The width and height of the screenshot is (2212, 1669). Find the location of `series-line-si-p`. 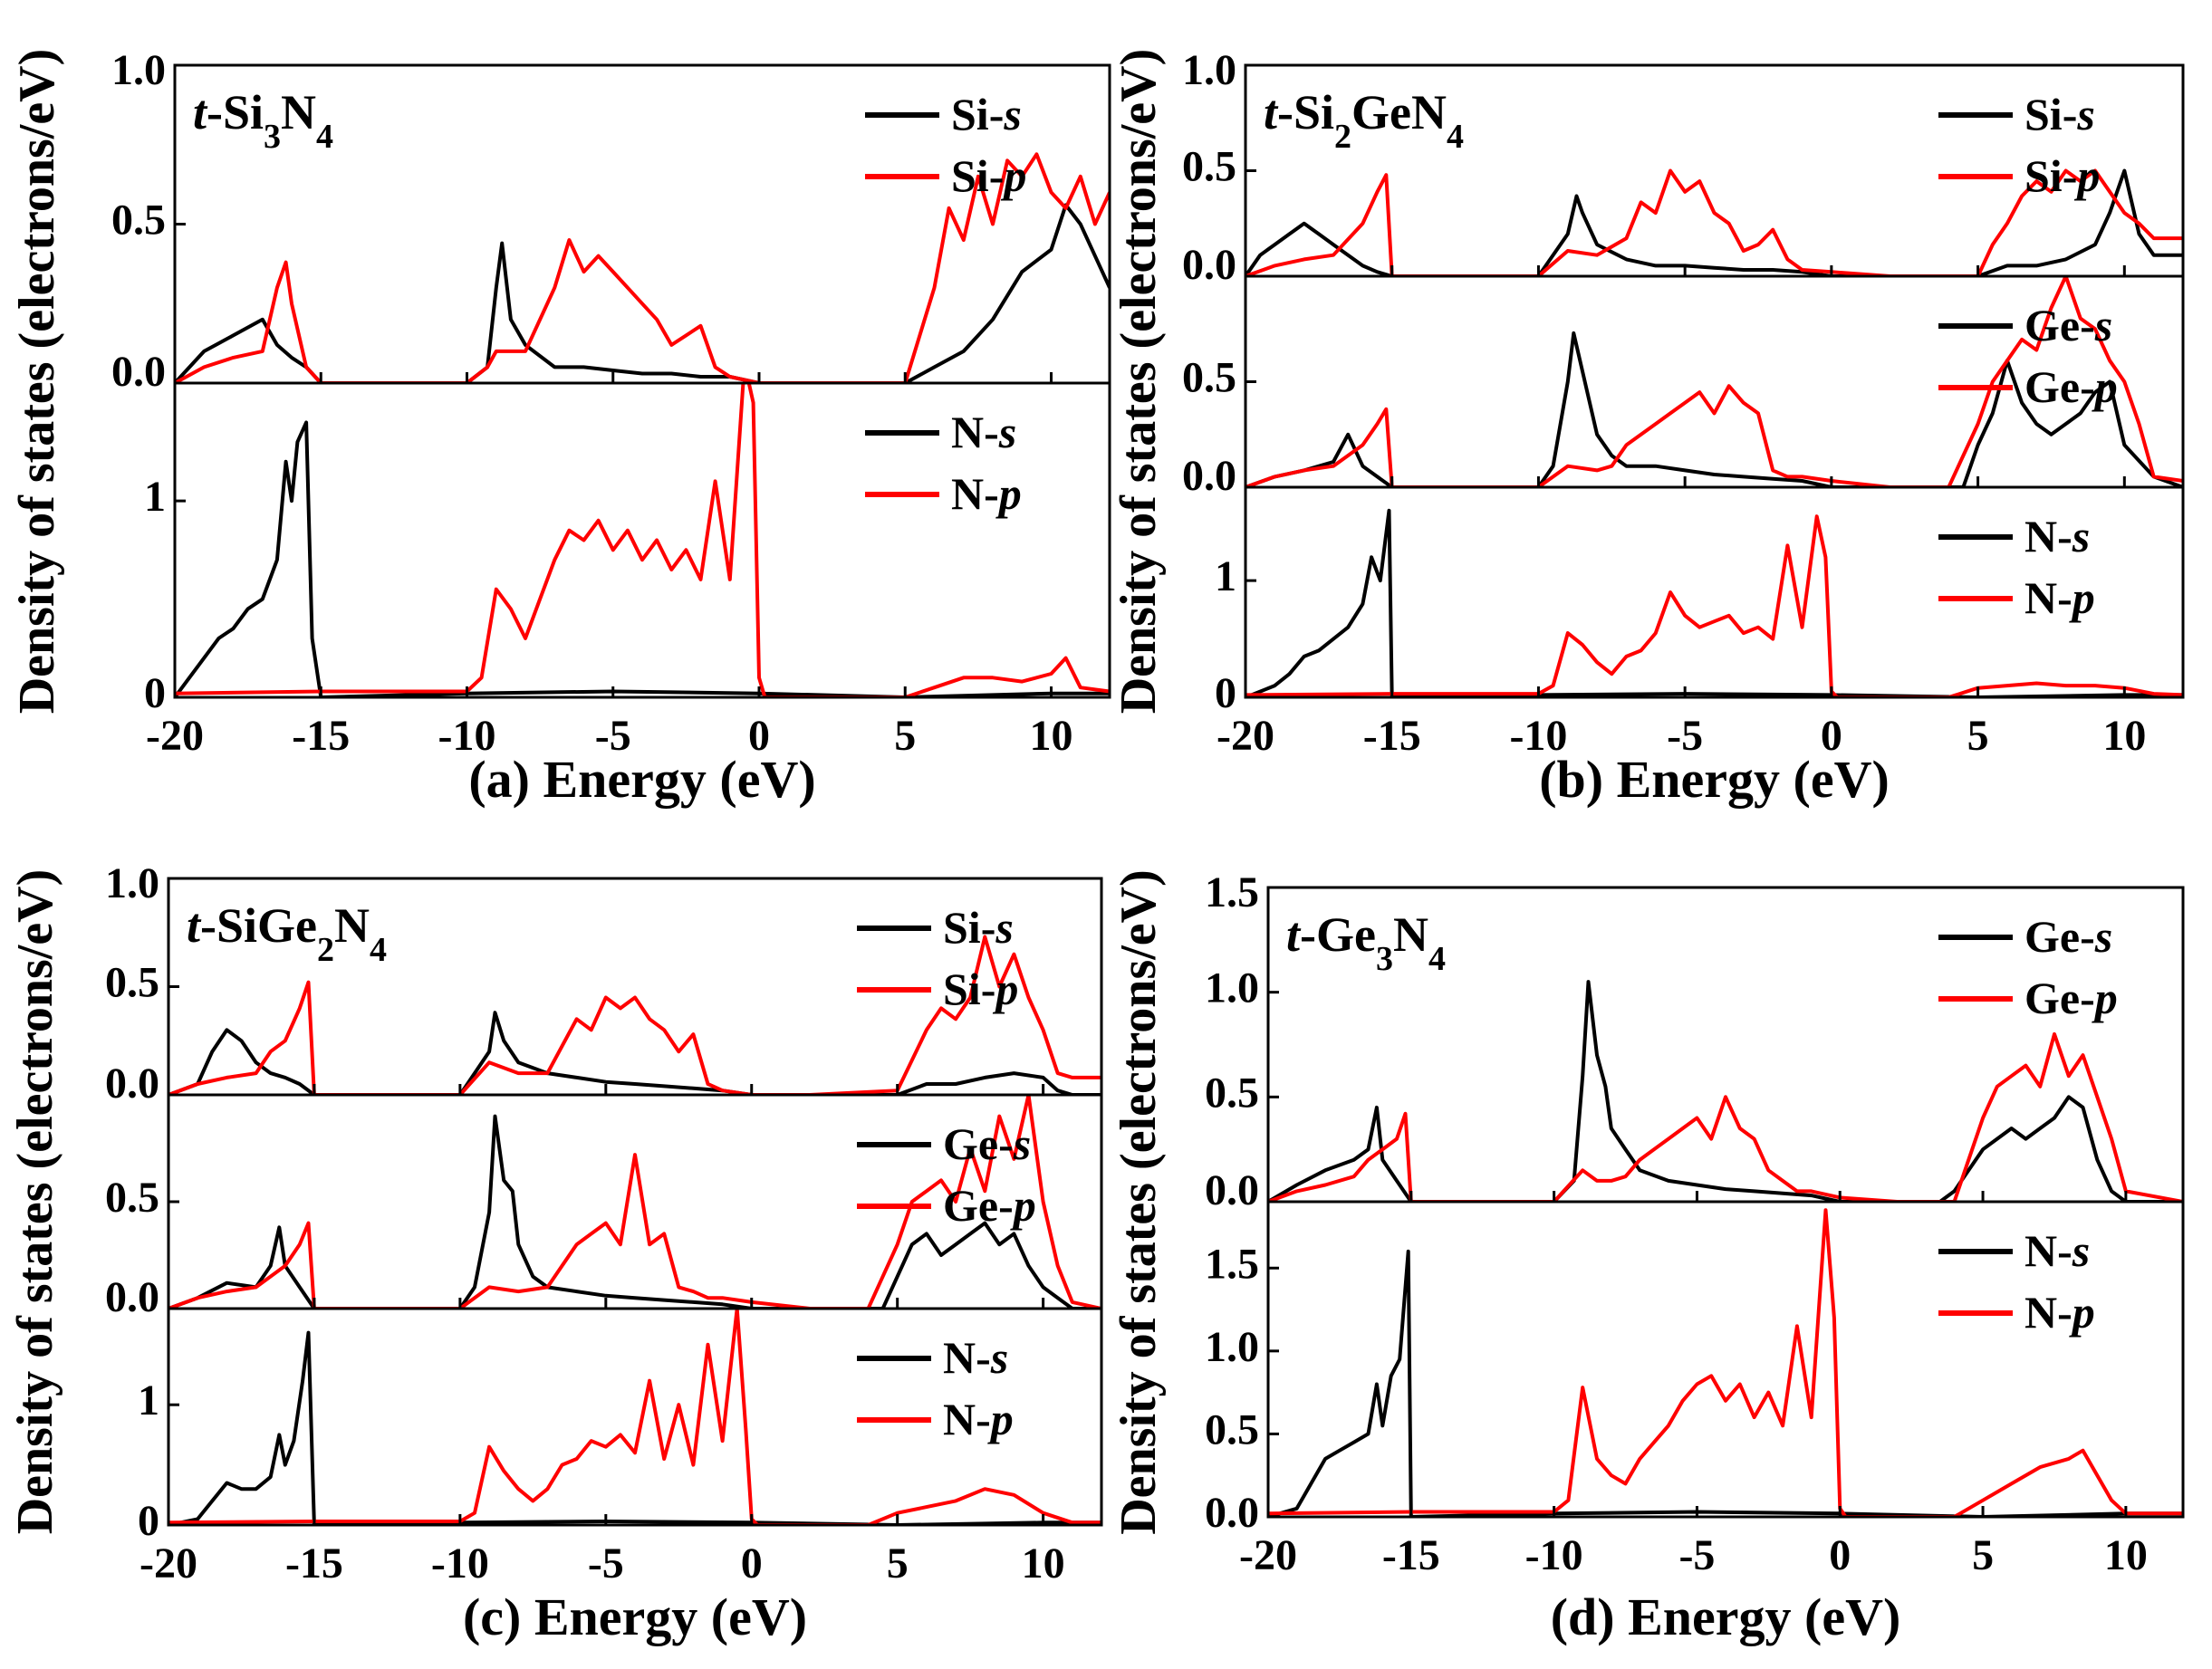

series-line-si-p is located at coordinates (642, 267).